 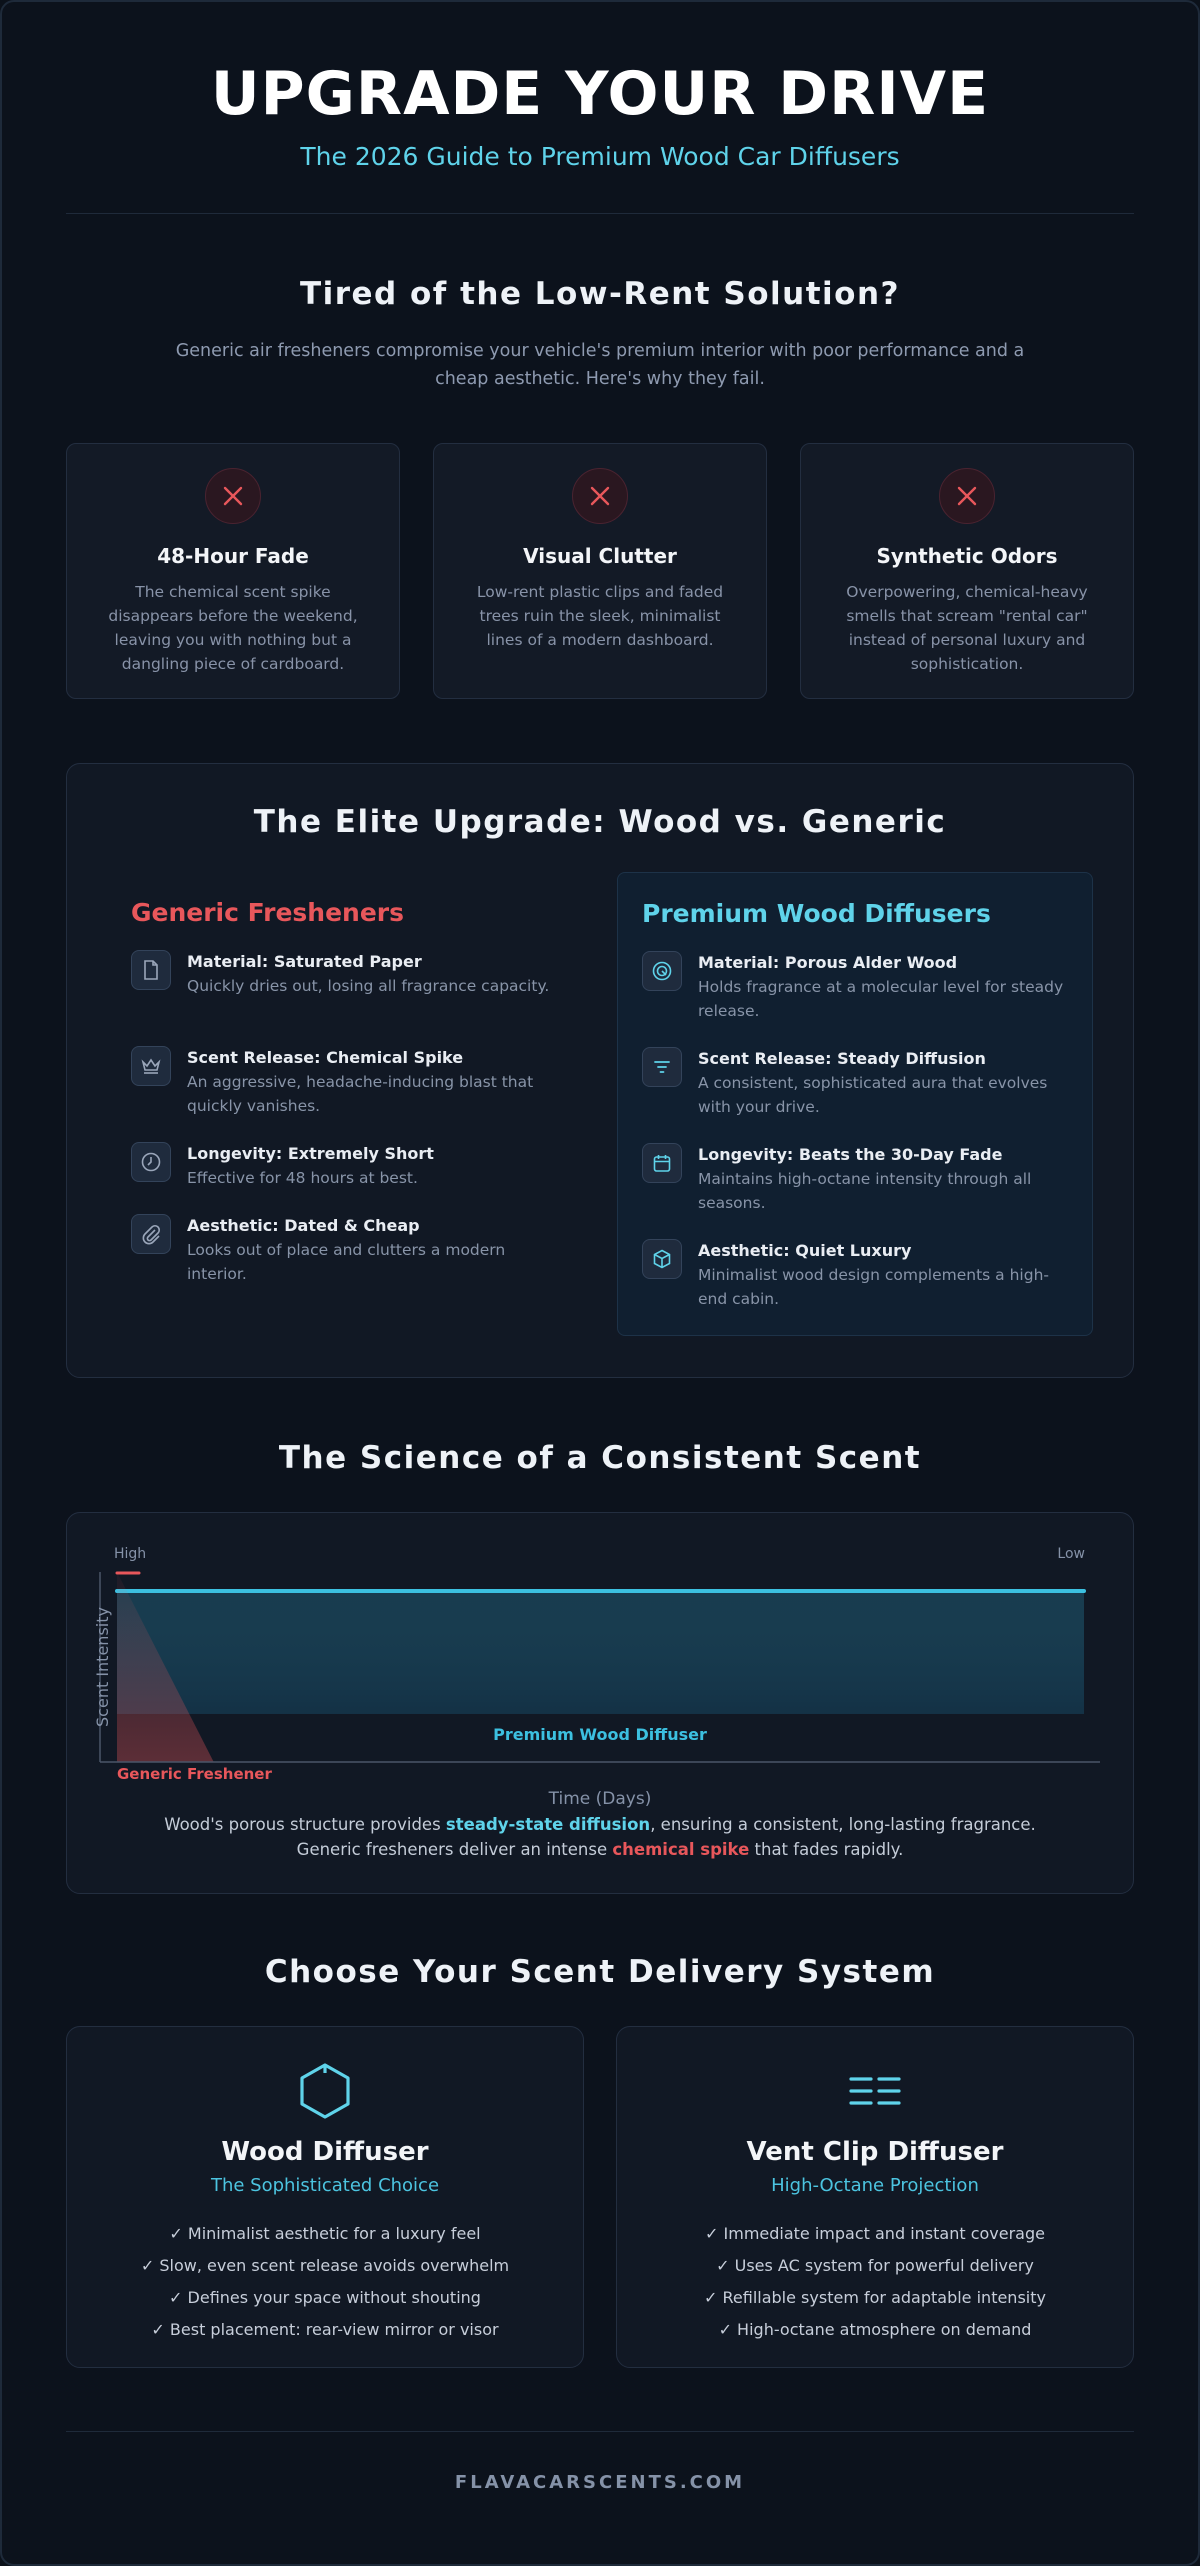 What do you see at coordinates (600, 294) in the screenshot?
I see `problem-title: Tired of the Low-Rent Solution?` at bounding box center [600, 294].